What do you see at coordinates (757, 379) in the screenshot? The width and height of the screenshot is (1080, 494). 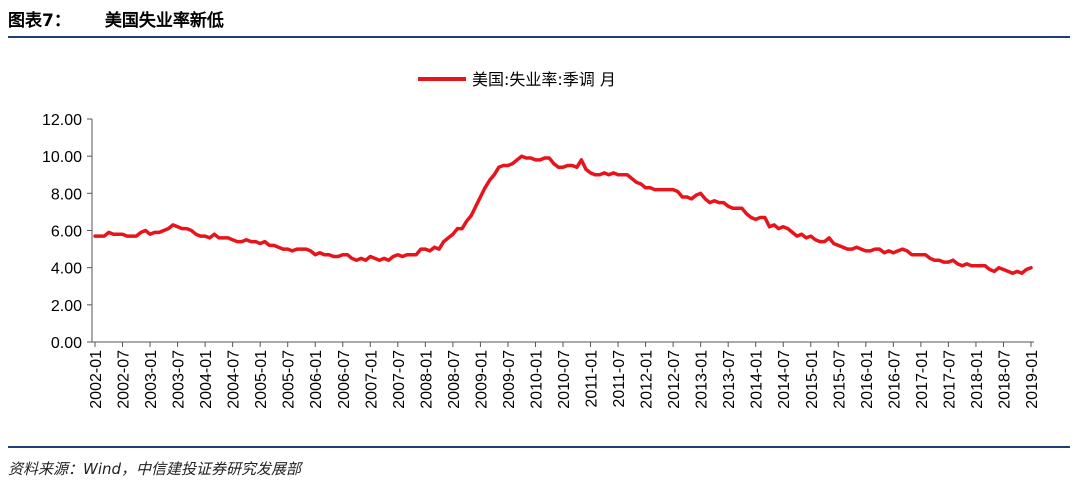 I see `x-tick-label: 2014-01` at bounding box center [757, 379].